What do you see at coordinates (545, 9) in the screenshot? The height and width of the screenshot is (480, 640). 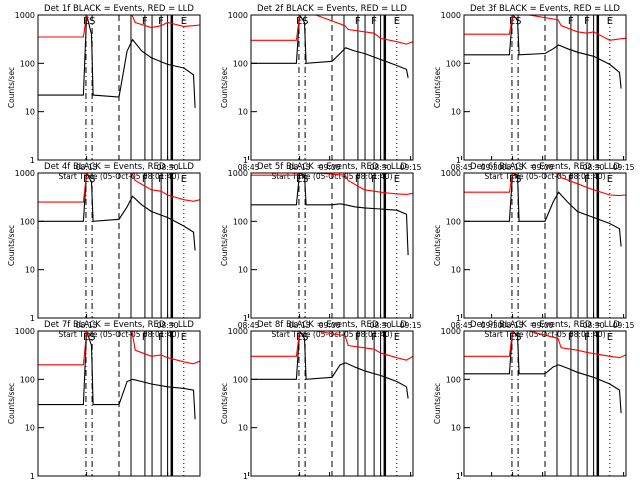 I see `chart-title: Det 3f BLACK = Events, RED = LLD` at bounding box center [545, 9].